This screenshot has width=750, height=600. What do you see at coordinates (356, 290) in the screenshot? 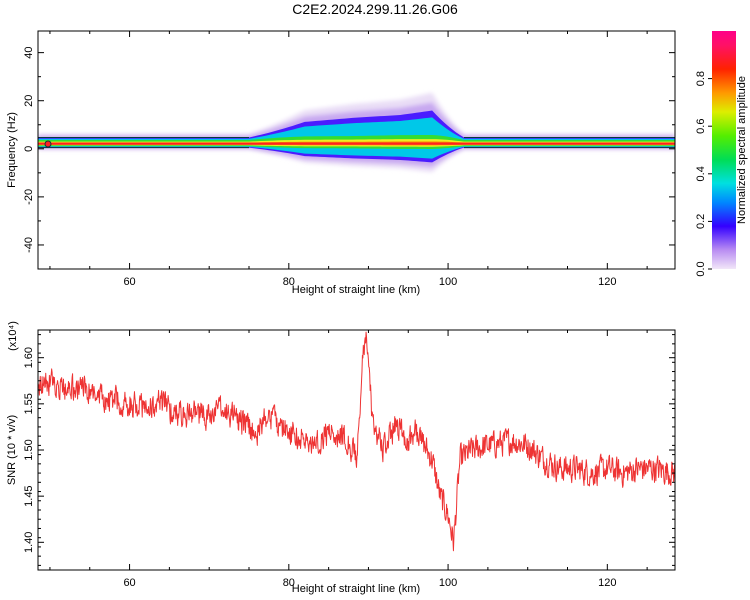
I see `spectrogram-x-label: Height of straight line (km)` at bounding box center [356, 290].